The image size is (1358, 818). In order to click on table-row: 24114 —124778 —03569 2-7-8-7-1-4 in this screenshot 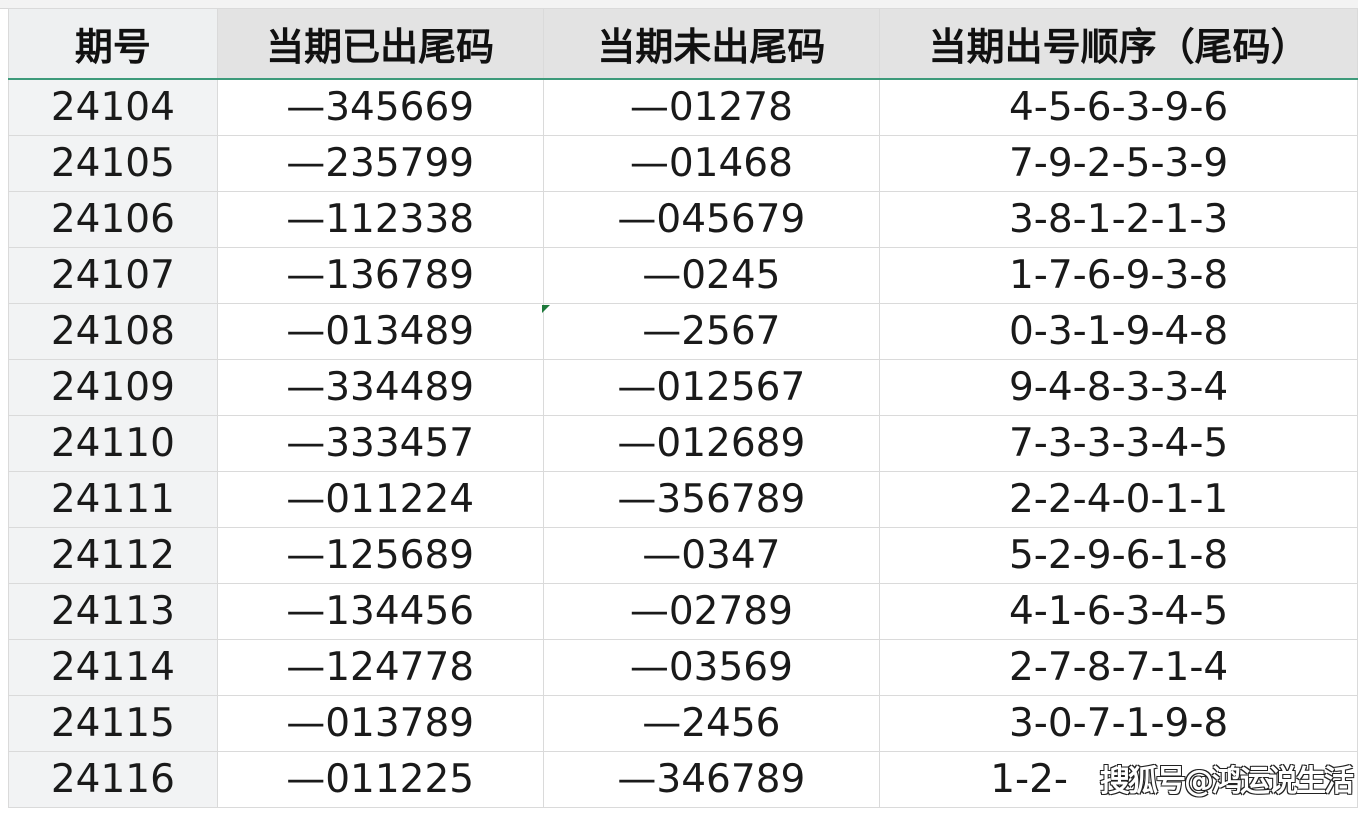, I will do `click(683, 667)`.